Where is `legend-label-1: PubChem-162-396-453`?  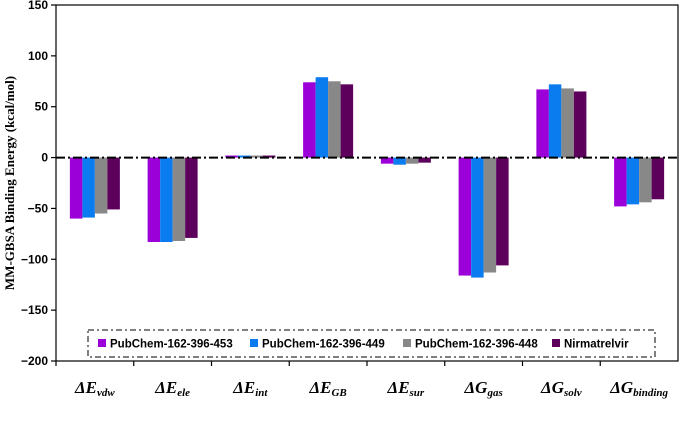 legend-label-1: PubChem-162-396-453 is located at coordinates (171, 345).